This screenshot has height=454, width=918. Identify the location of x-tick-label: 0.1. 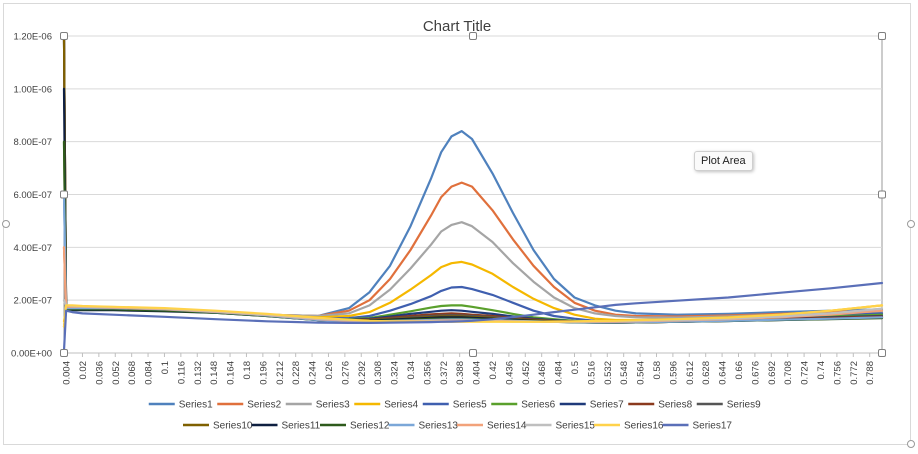
(165, 367).